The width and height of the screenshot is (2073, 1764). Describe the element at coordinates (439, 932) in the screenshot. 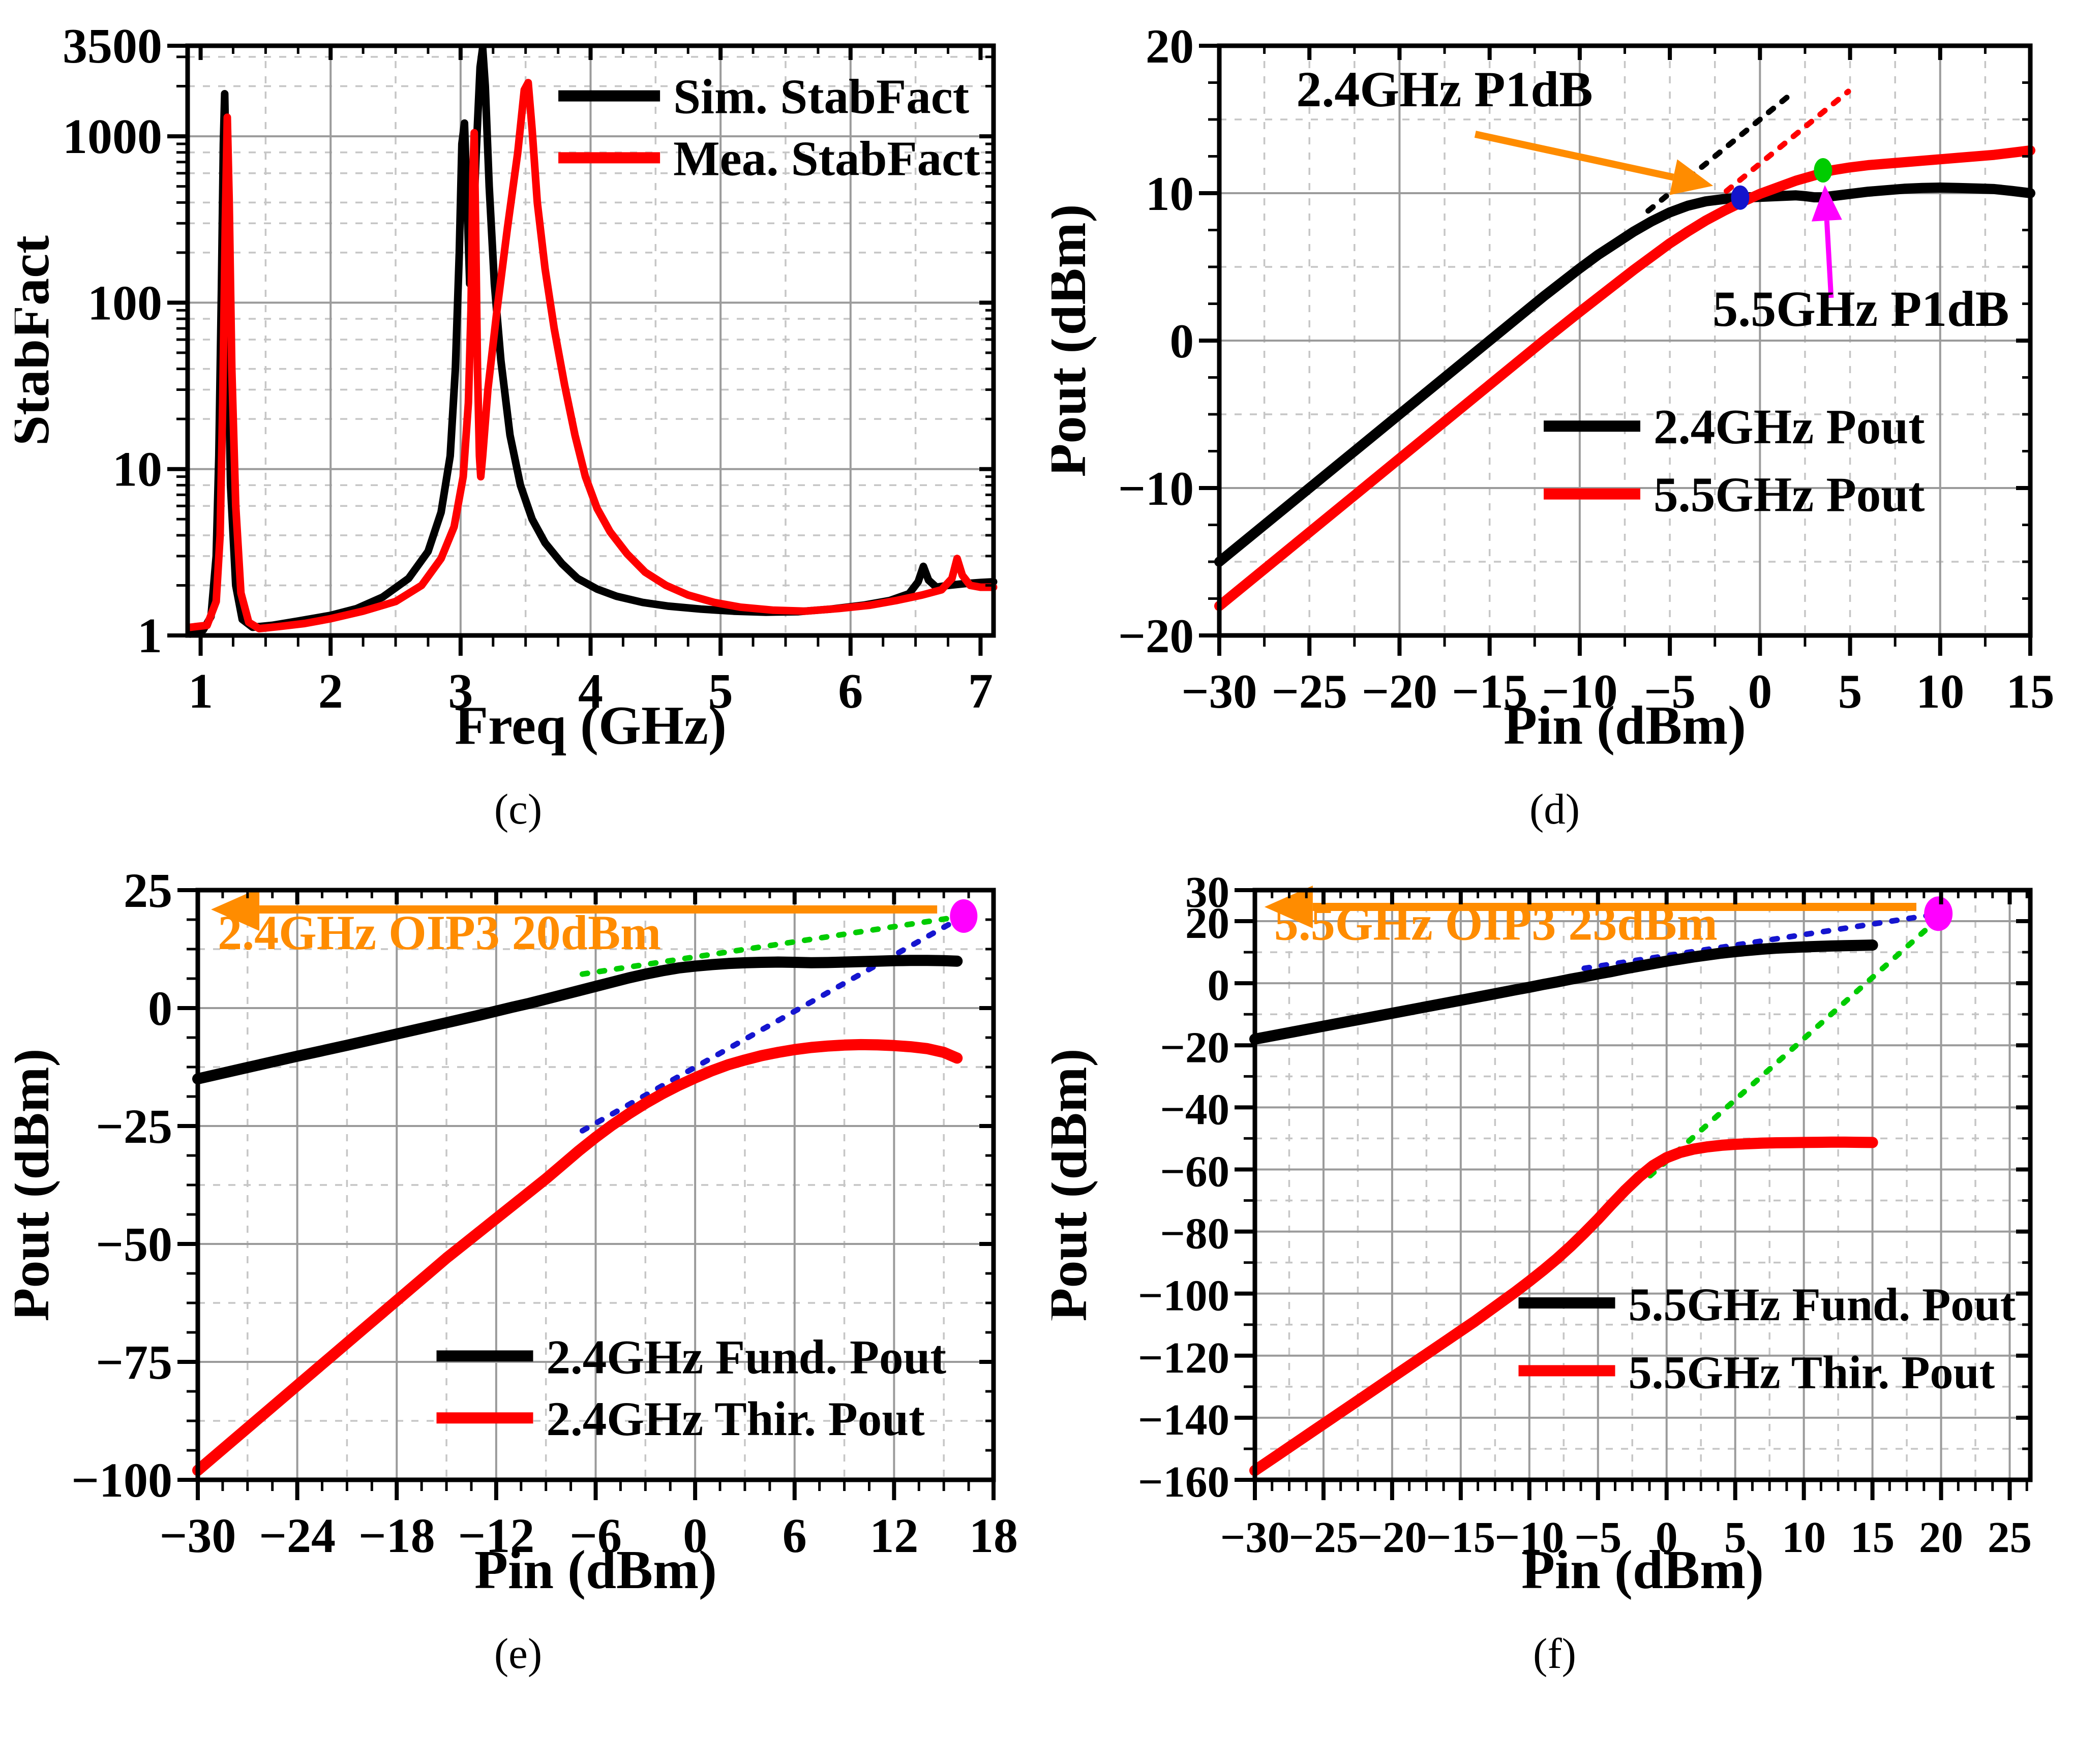

I see `e-annotation: 2.4GHz OIP3 20dBm` at that location.